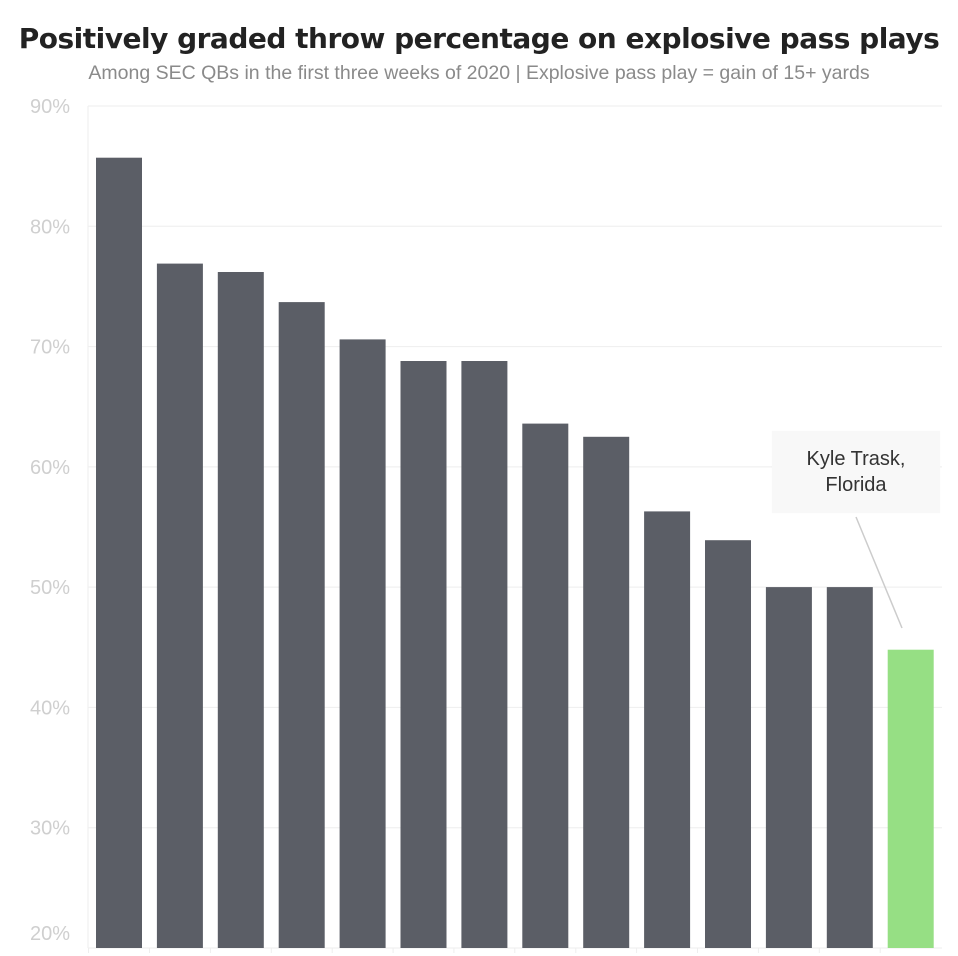 This screenshot has height=956, width=958. What do you see at coordinates (50, 588) in the screenshot?
I see `y-tick-label: 50%` at bounding box center [50, 588].